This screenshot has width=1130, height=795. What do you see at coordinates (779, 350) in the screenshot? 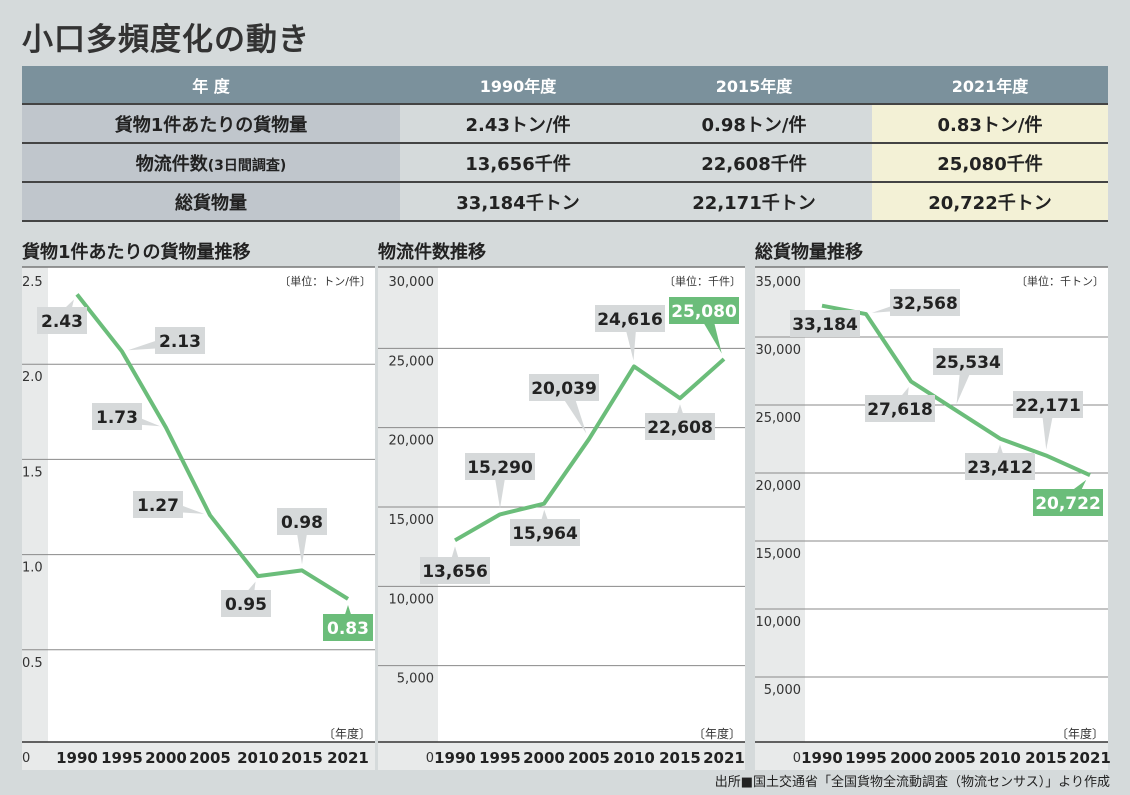
I see `y-tick-label: 30,000` at bounding box center [779, 350].